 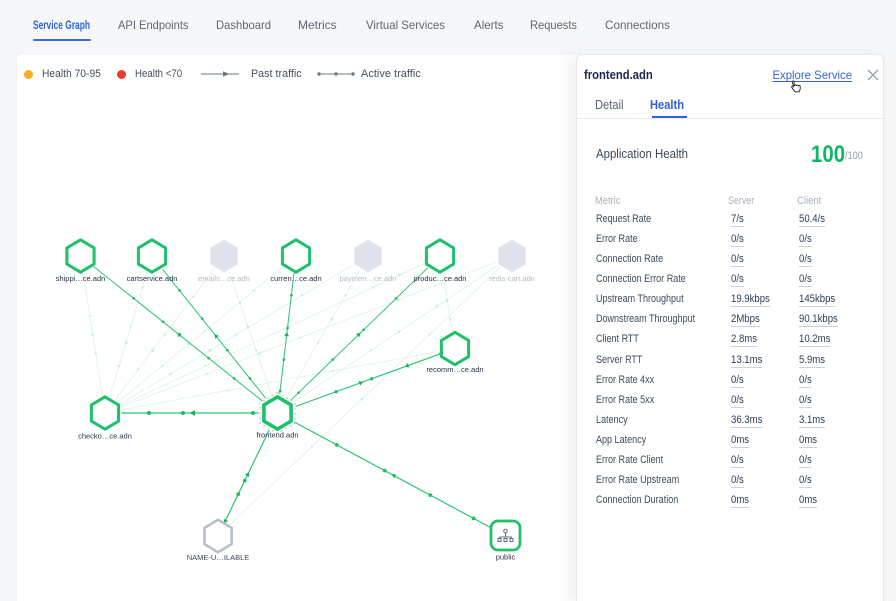 I want to click on svg-text: produc…ce.adn, so click(x=440, y=278).